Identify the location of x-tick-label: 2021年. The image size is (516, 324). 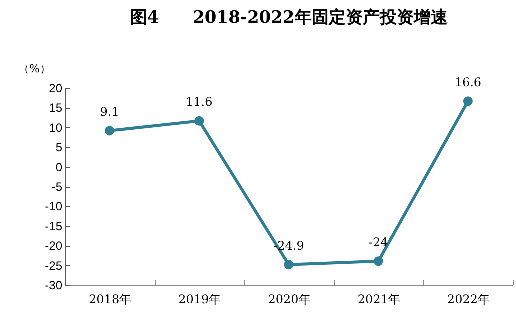
(379, 299).